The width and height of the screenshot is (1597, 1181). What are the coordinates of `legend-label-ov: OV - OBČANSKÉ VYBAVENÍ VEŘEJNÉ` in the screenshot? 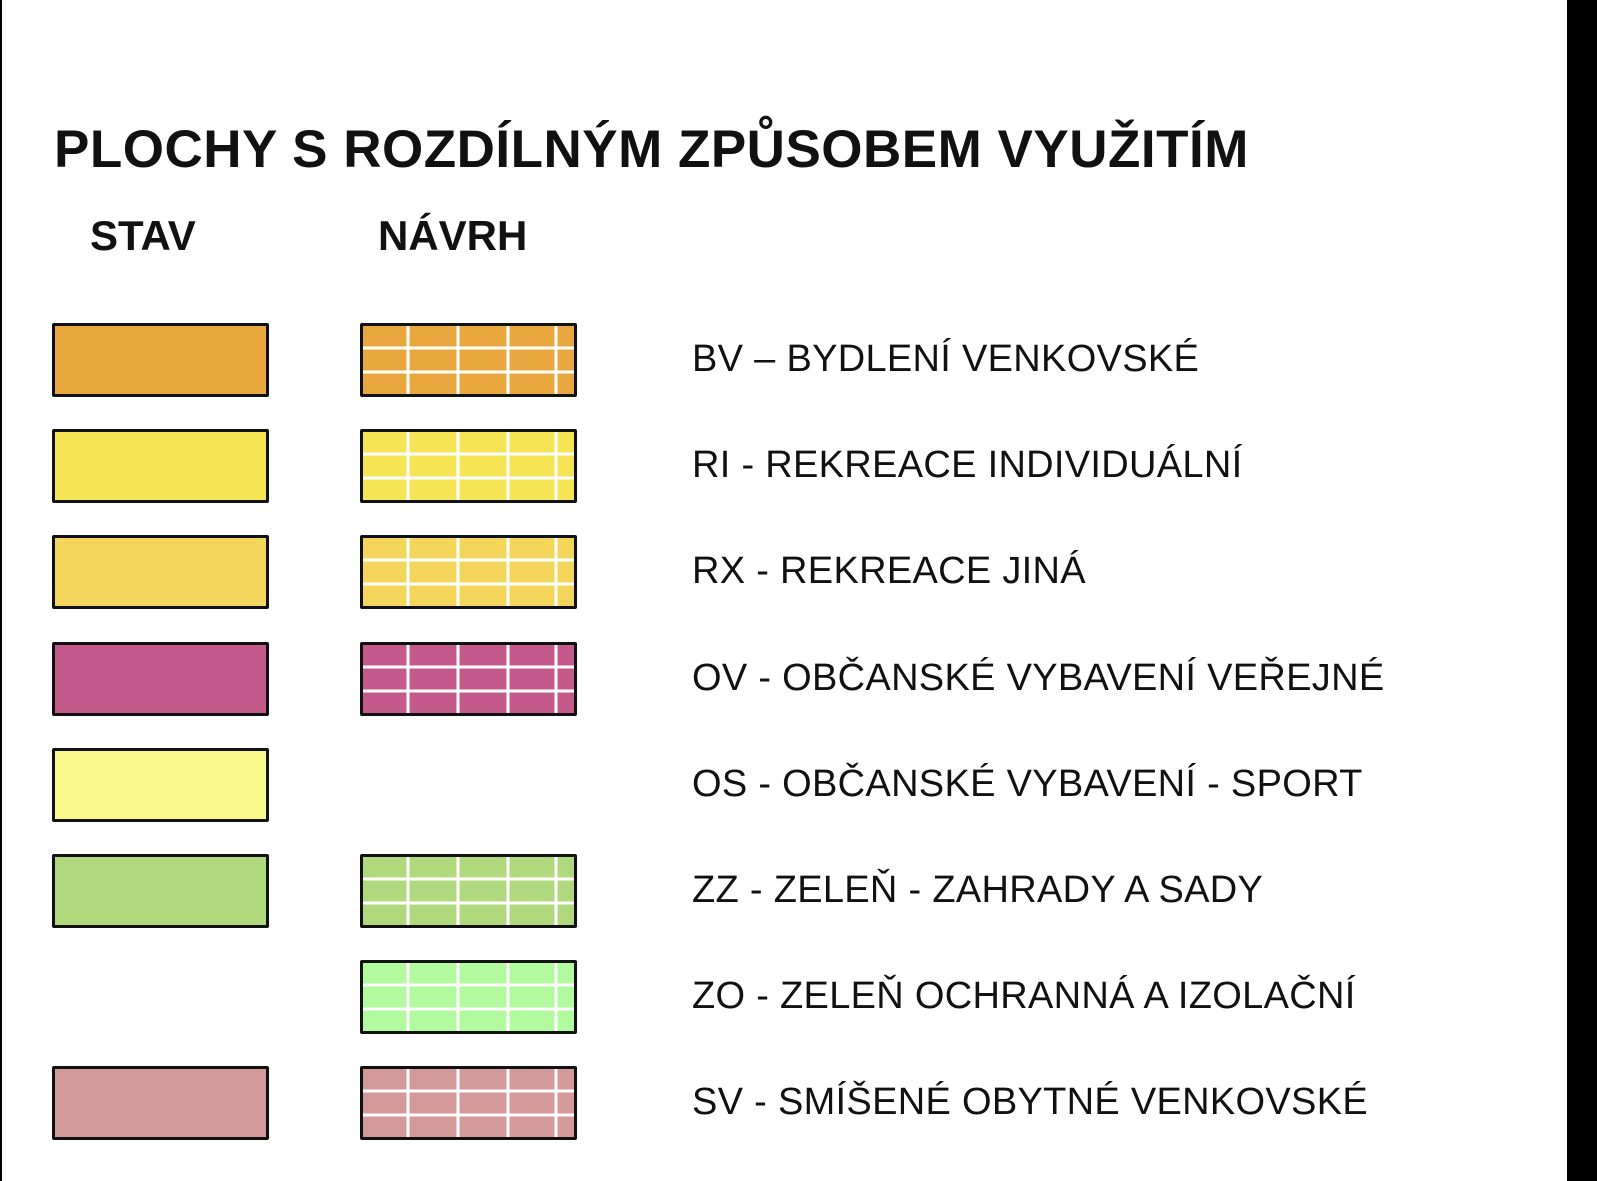 It's located at (1038, 678).